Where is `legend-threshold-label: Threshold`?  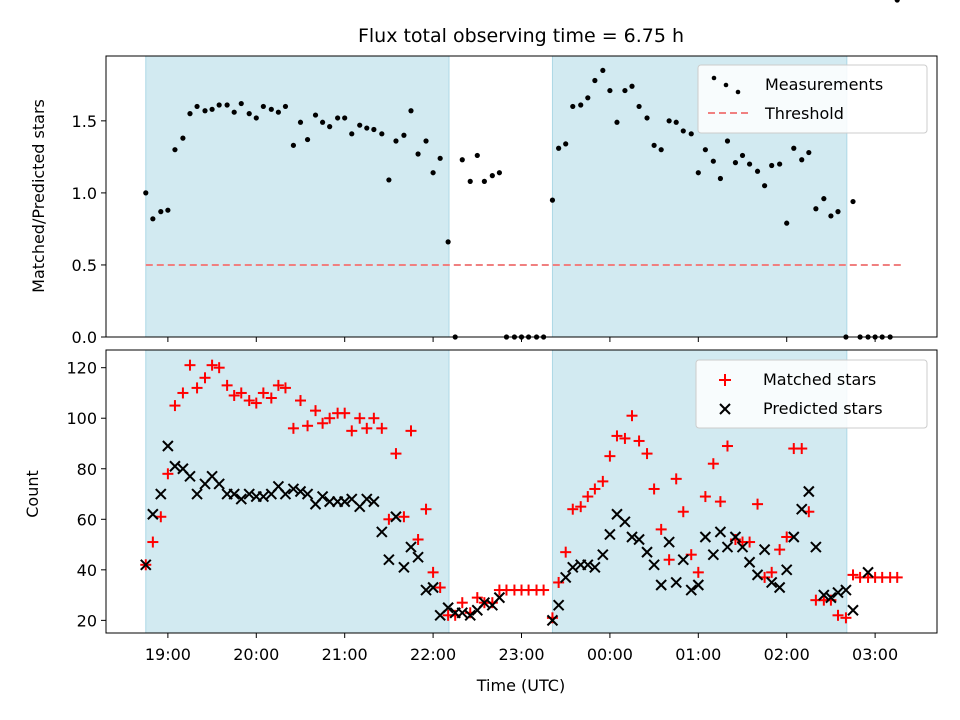
legend-threshold-label: Threshold is located at coordinates (804, 113).